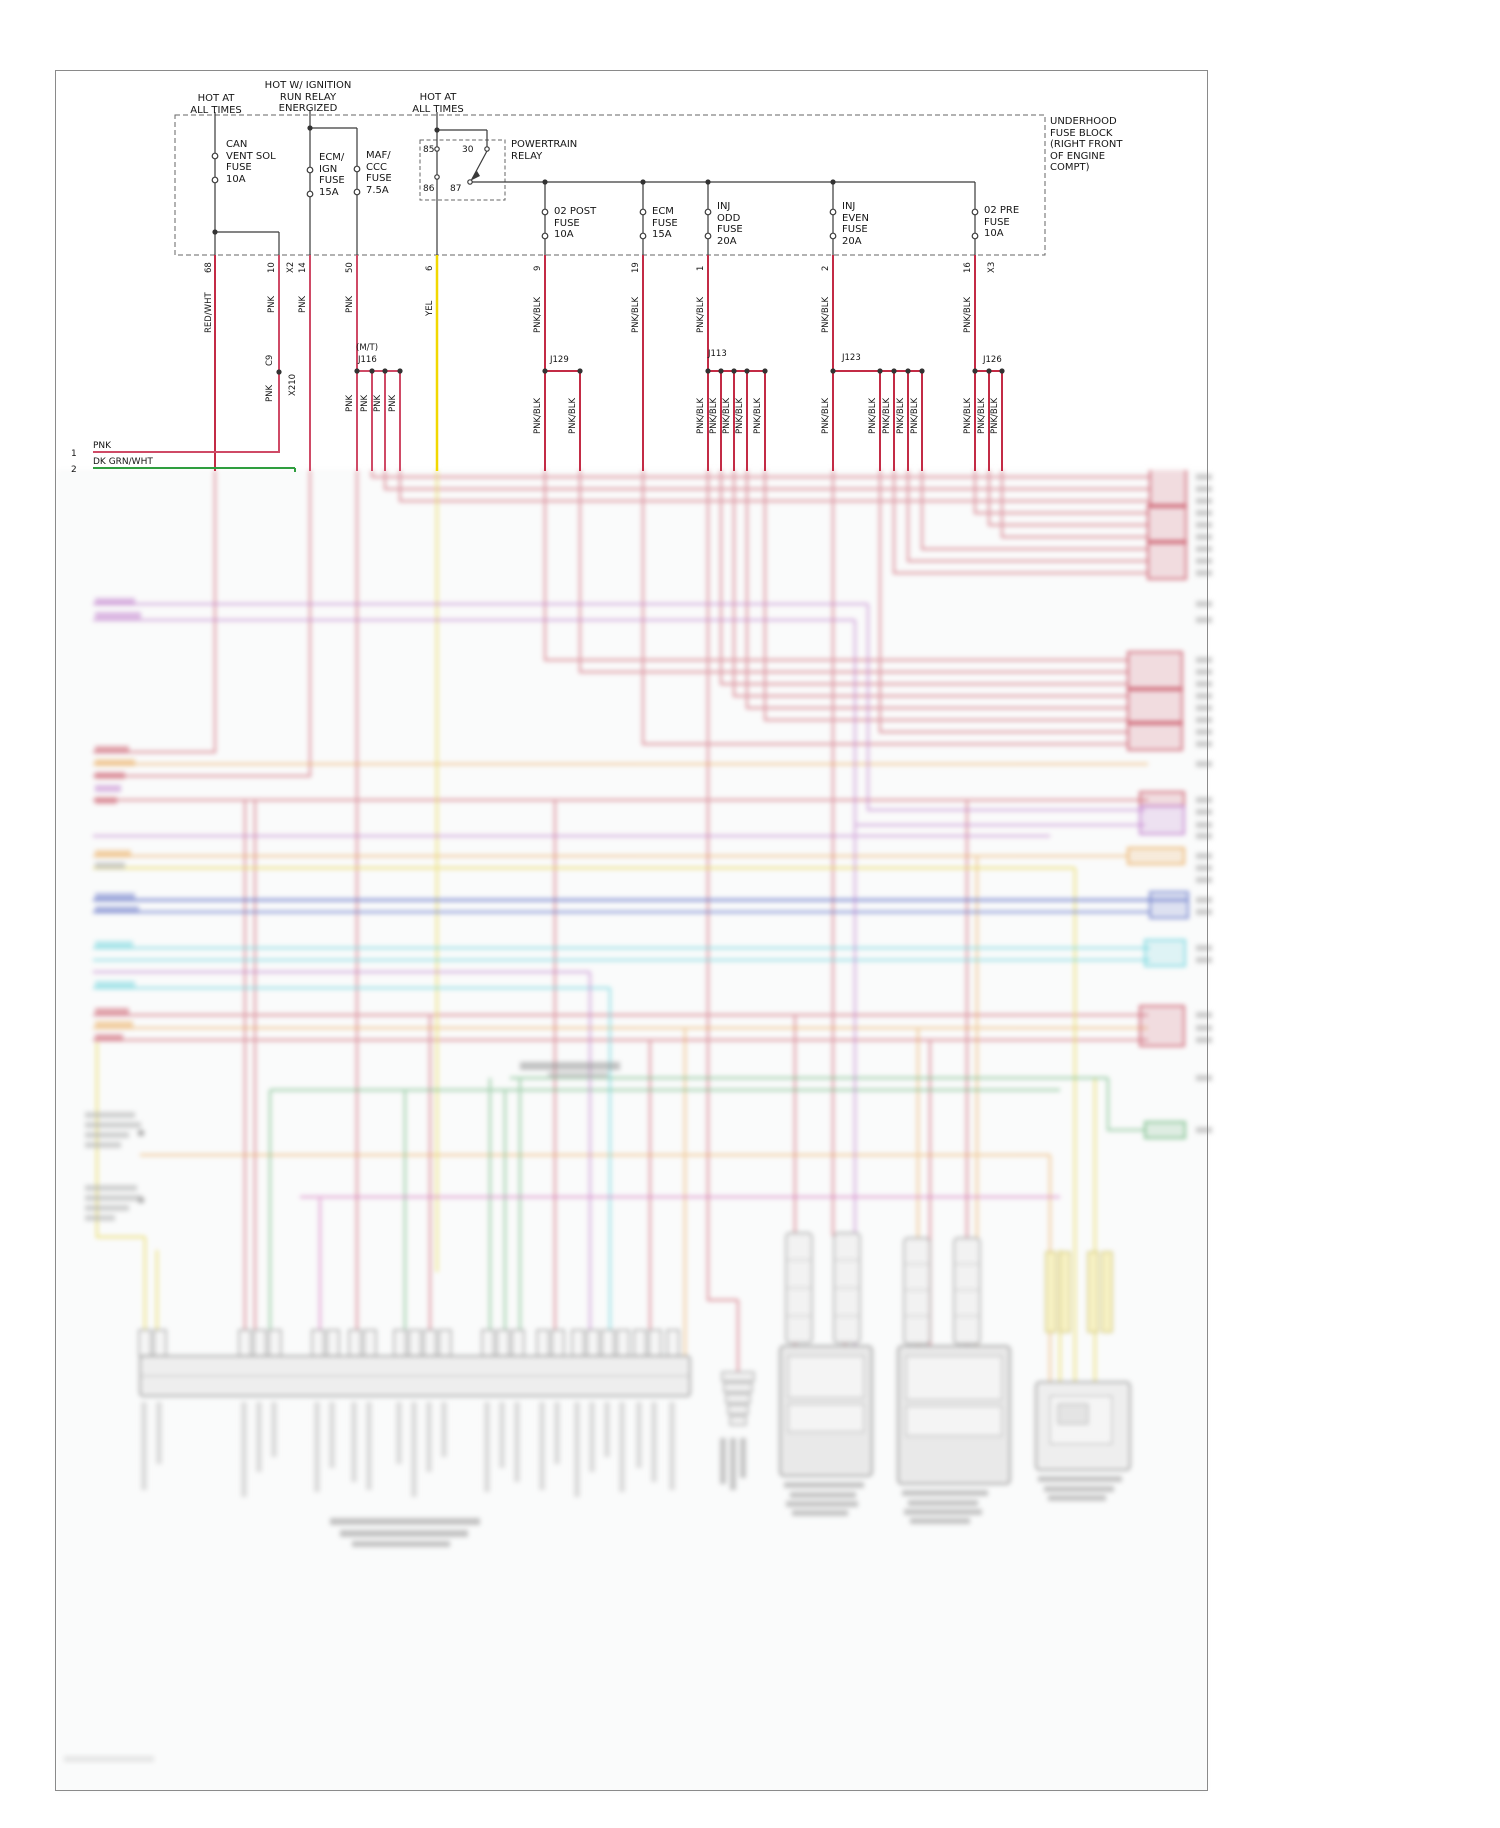 The width and height of the screenshot is (1500, 1828). What do you see at coordinates (455, 189) in the screenshot?
I see `relay-pin-87: 87` at bounding box center [455, 189].